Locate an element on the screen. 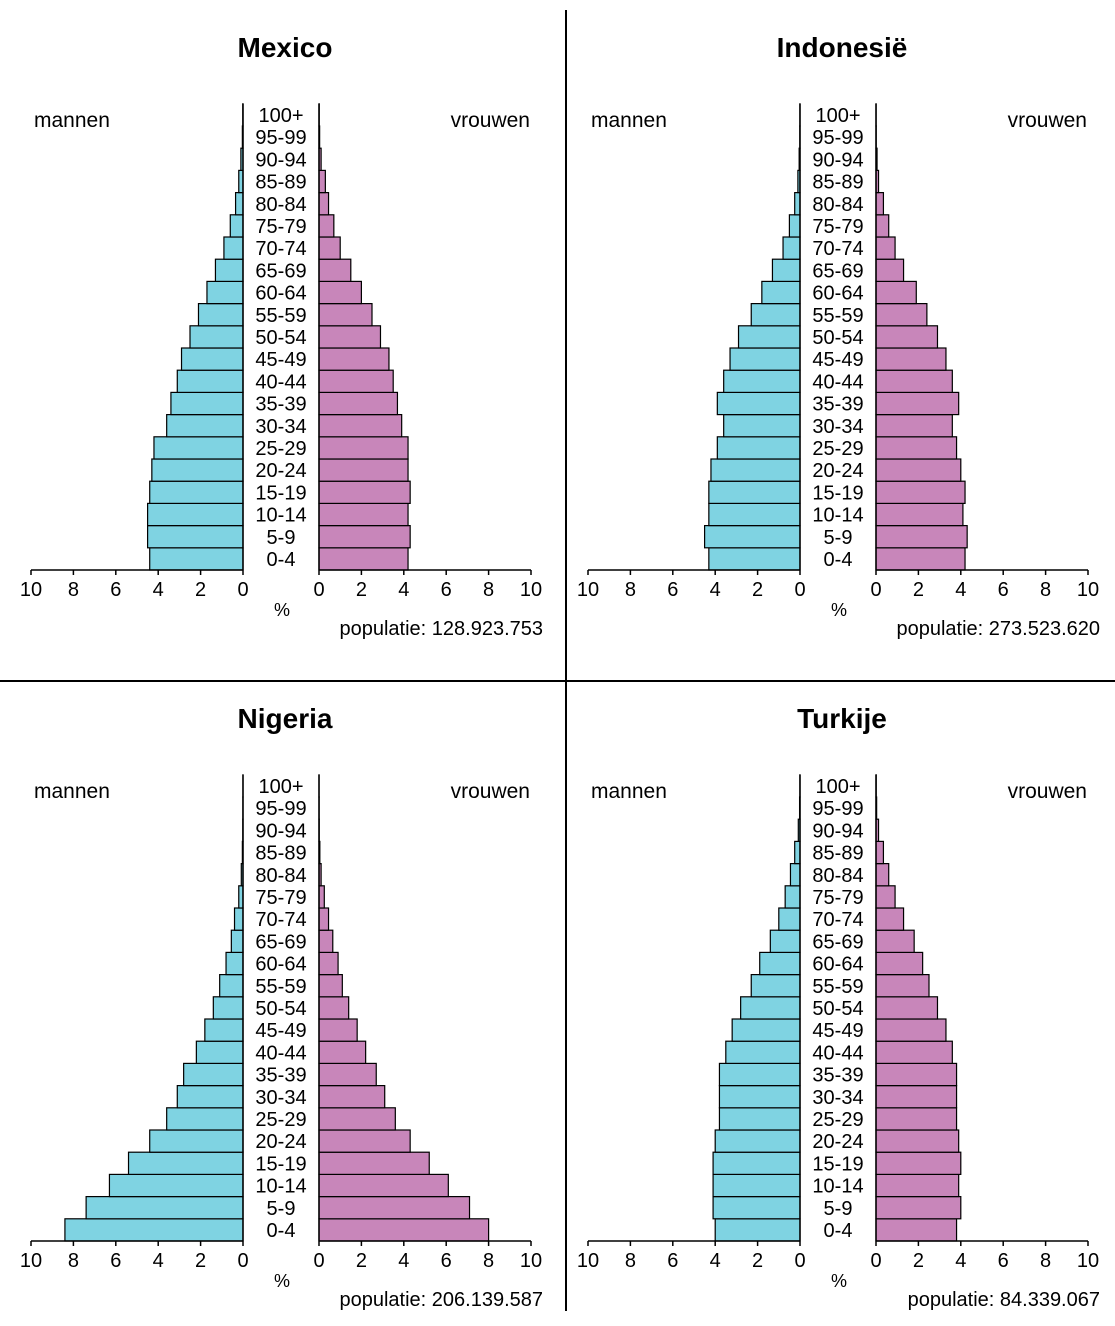 This screenshot has width=1115, height=1326. population-label: populatie: 273.523.620 is located at coordinates (998, 629).